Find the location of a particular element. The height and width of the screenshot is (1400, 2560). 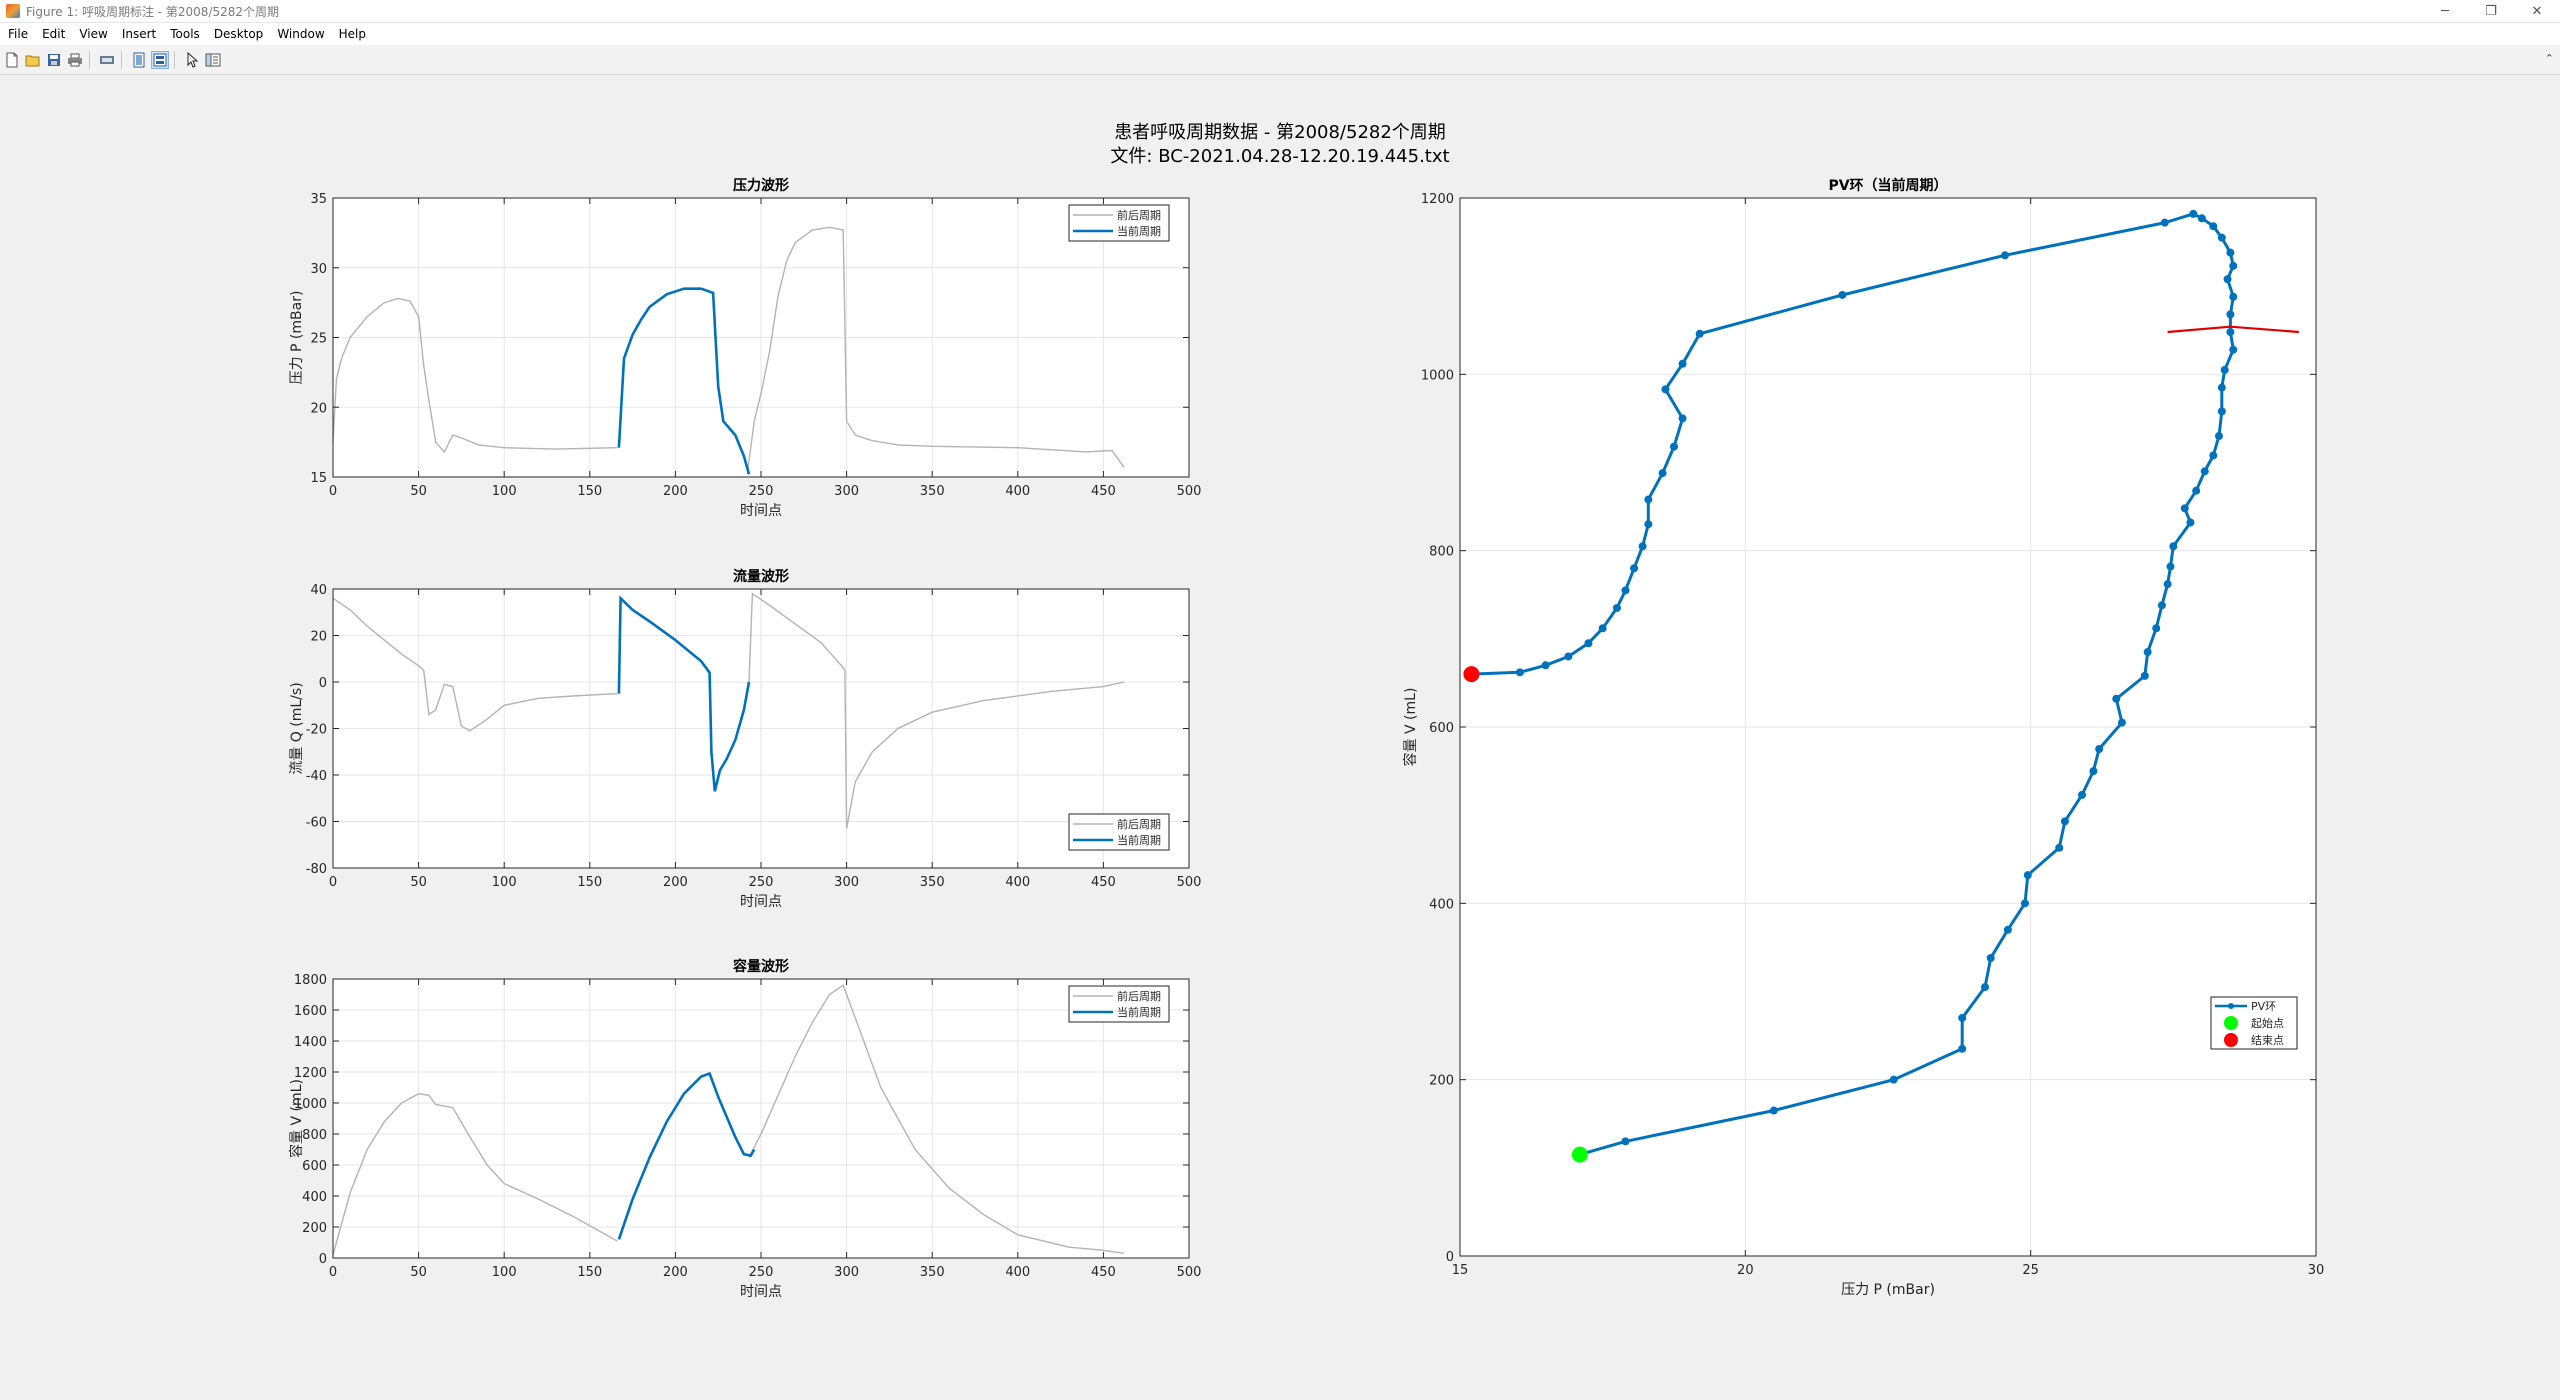

print-preview-icon is located at coordinates (107, 60).